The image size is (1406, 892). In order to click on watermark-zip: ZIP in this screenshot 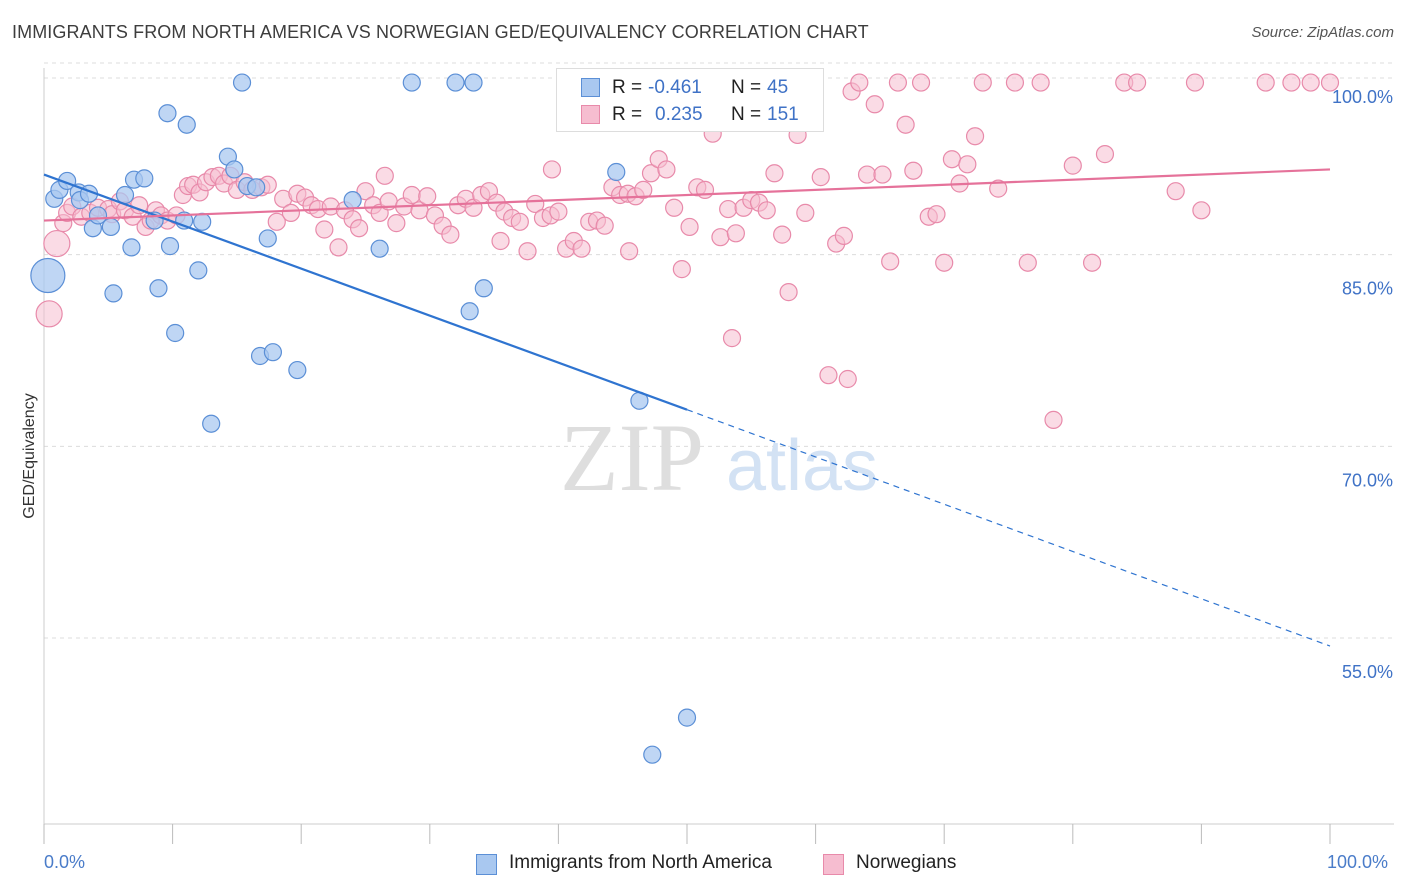, I will do `click(632, 457)`.